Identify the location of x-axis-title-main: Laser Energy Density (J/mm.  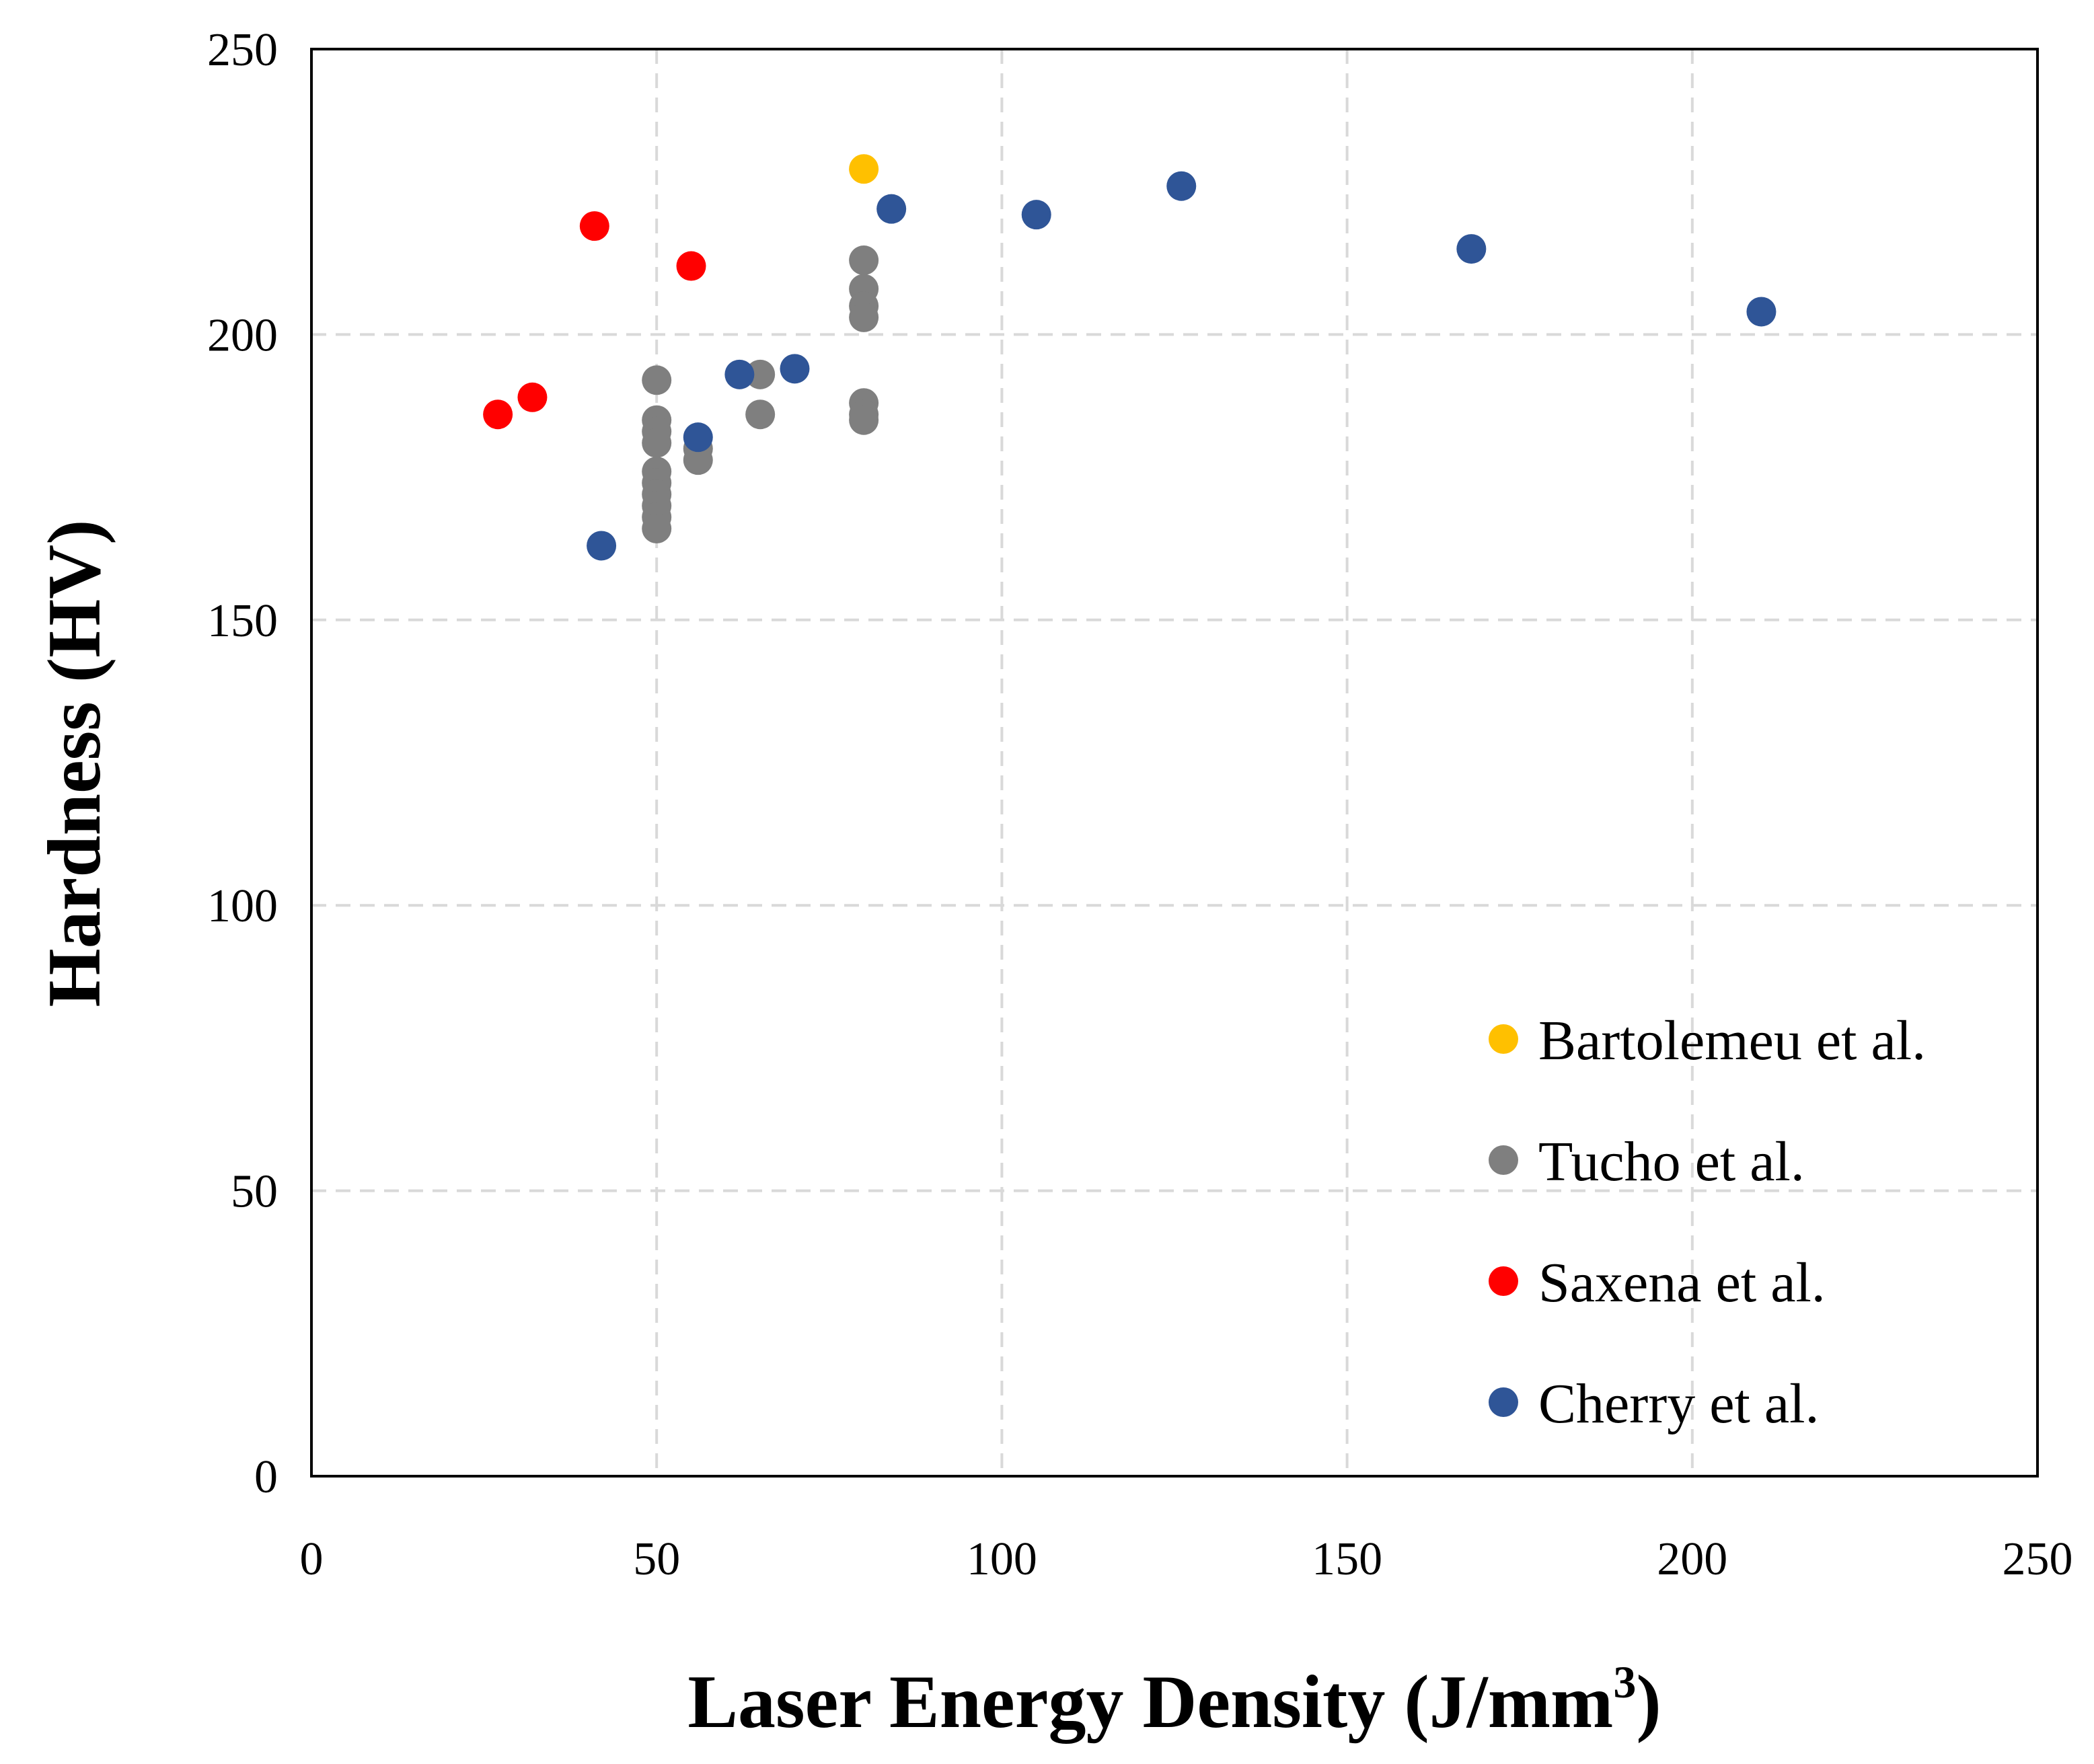
(1150, 1702).